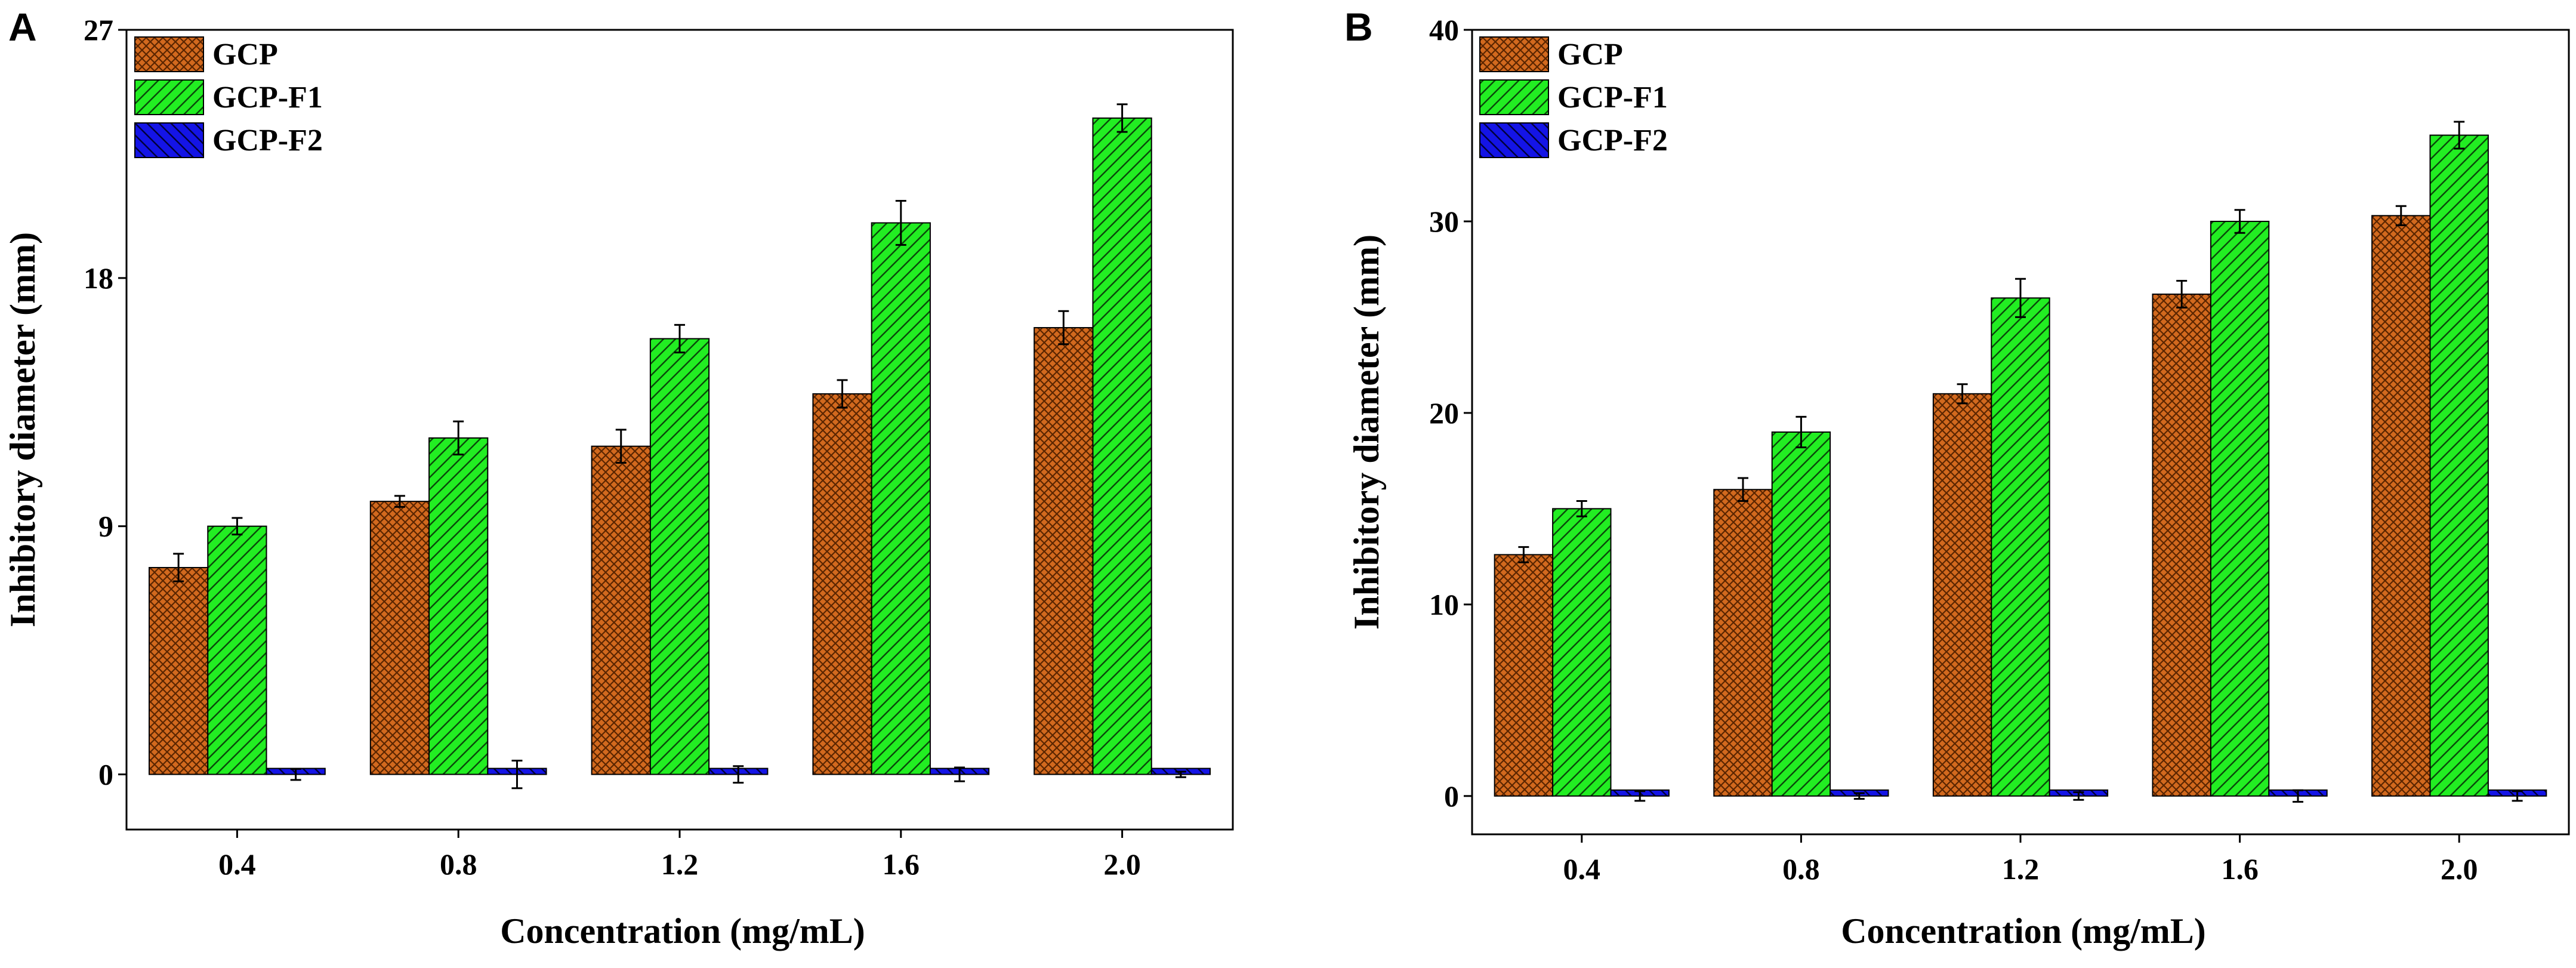 The height and width of the screenshot is (968, 2576). What do you see at coordinates (1359, 27) in the screenshot?
I see `panel-label: B` at bounding box center [1359, 27].